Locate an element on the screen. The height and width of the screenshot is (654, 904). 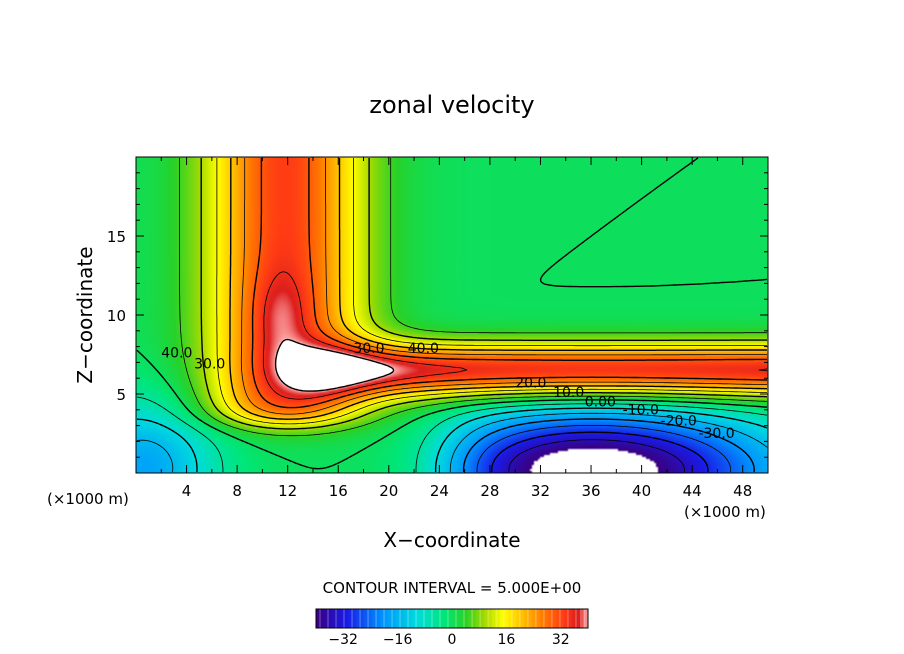
x-tick-label: 44 is located at coordinates (692, 491).